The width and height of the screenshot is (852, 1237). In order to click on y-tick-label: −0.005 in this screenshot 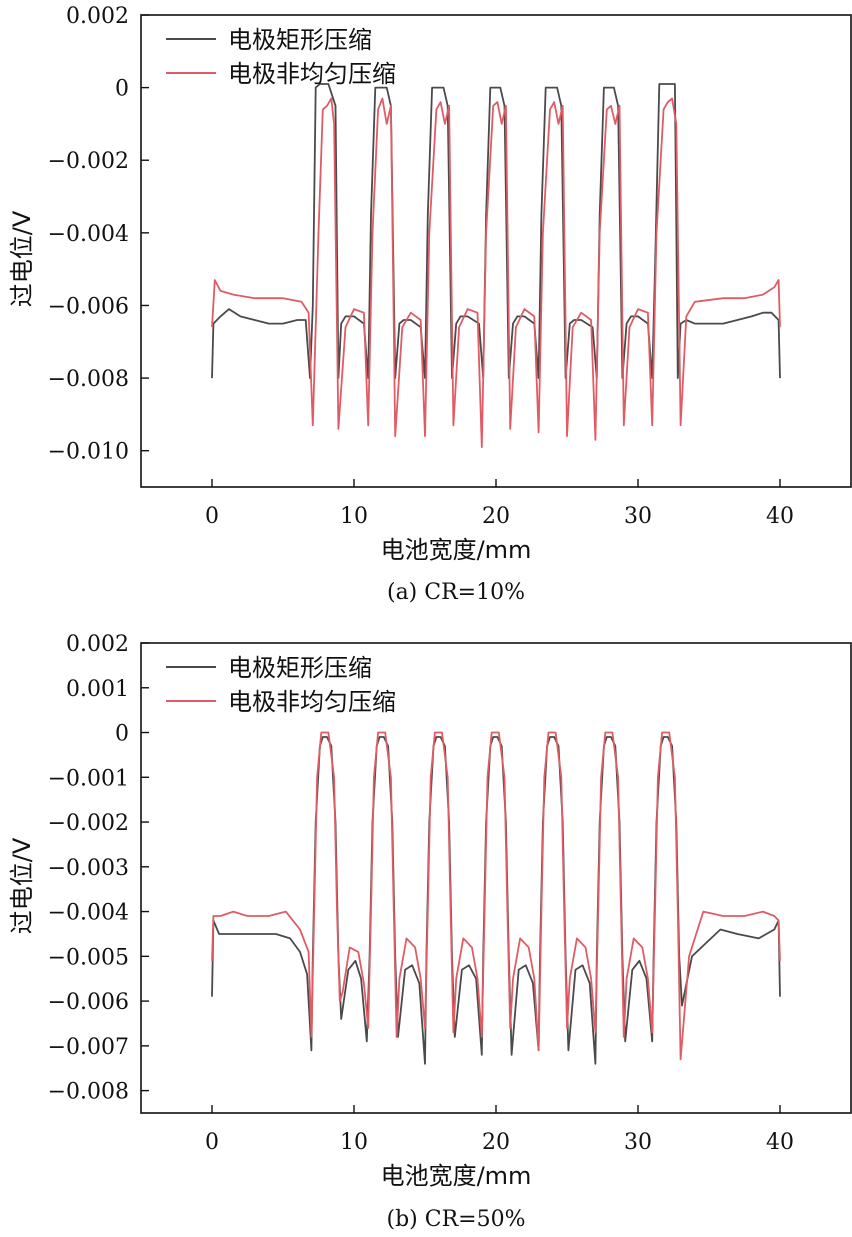, I will do `click(88, 957)`.